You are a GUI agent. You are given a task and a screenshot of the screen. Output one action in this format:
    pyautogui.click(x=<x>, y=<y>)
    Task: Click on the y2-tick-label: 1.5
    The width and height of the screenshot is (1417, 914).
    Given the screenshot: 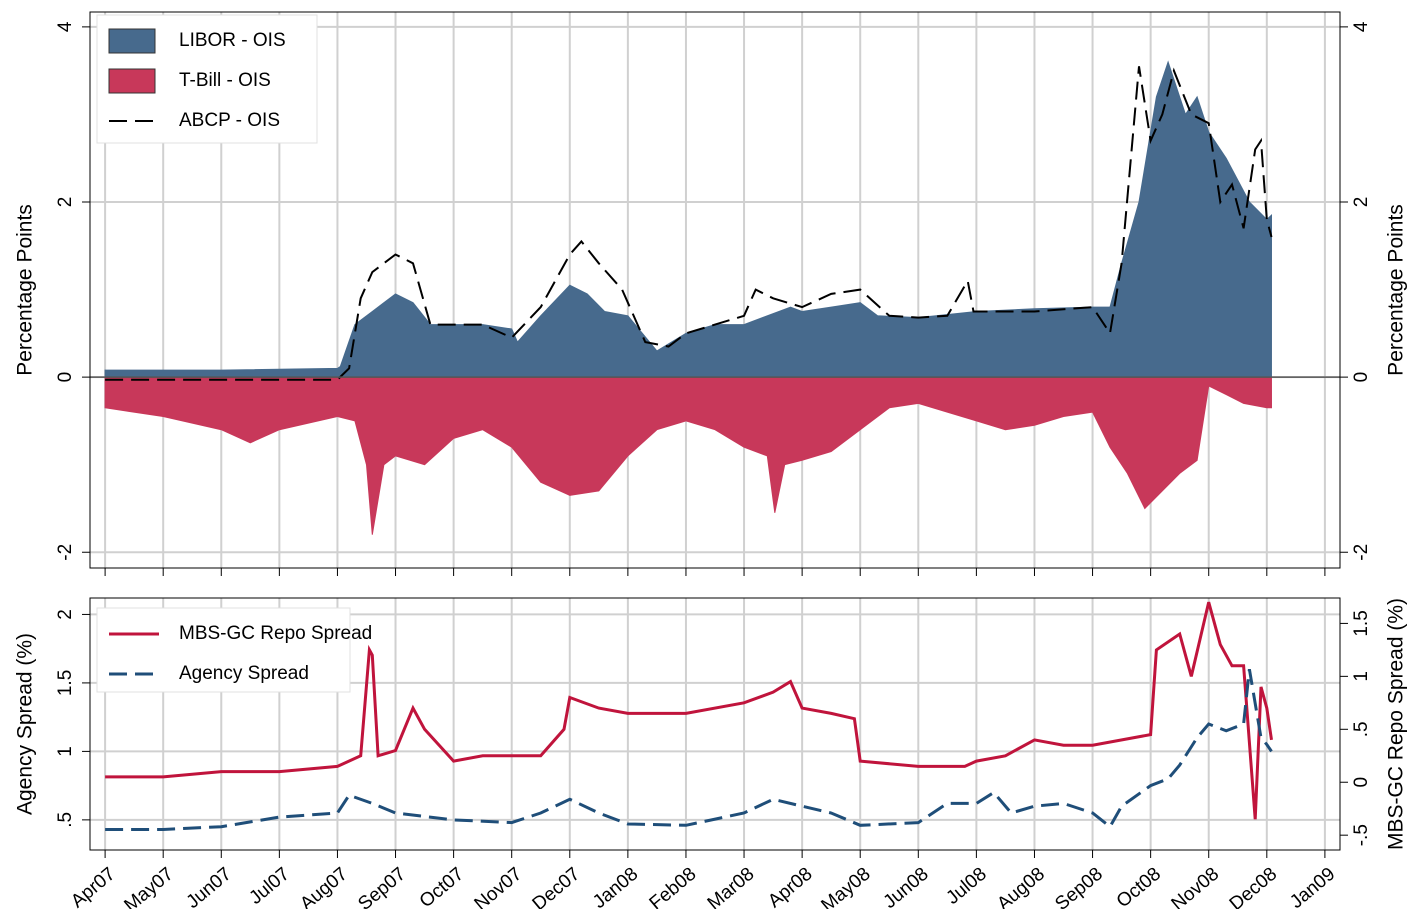 What is the action you would take?
    pyautogui.click(x=1361, y=623)
    